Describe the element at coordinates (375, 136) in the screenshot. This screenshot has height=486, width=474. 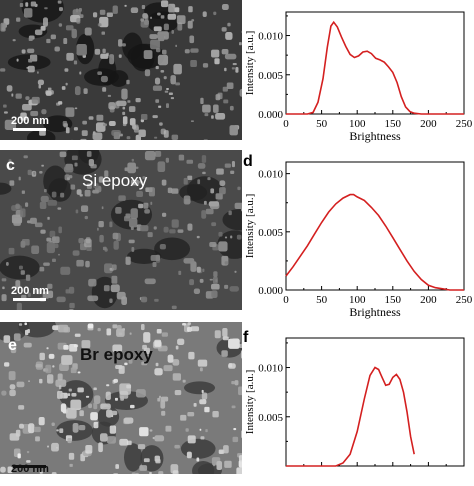
I see `x-axis-label: Brightness` at that location.